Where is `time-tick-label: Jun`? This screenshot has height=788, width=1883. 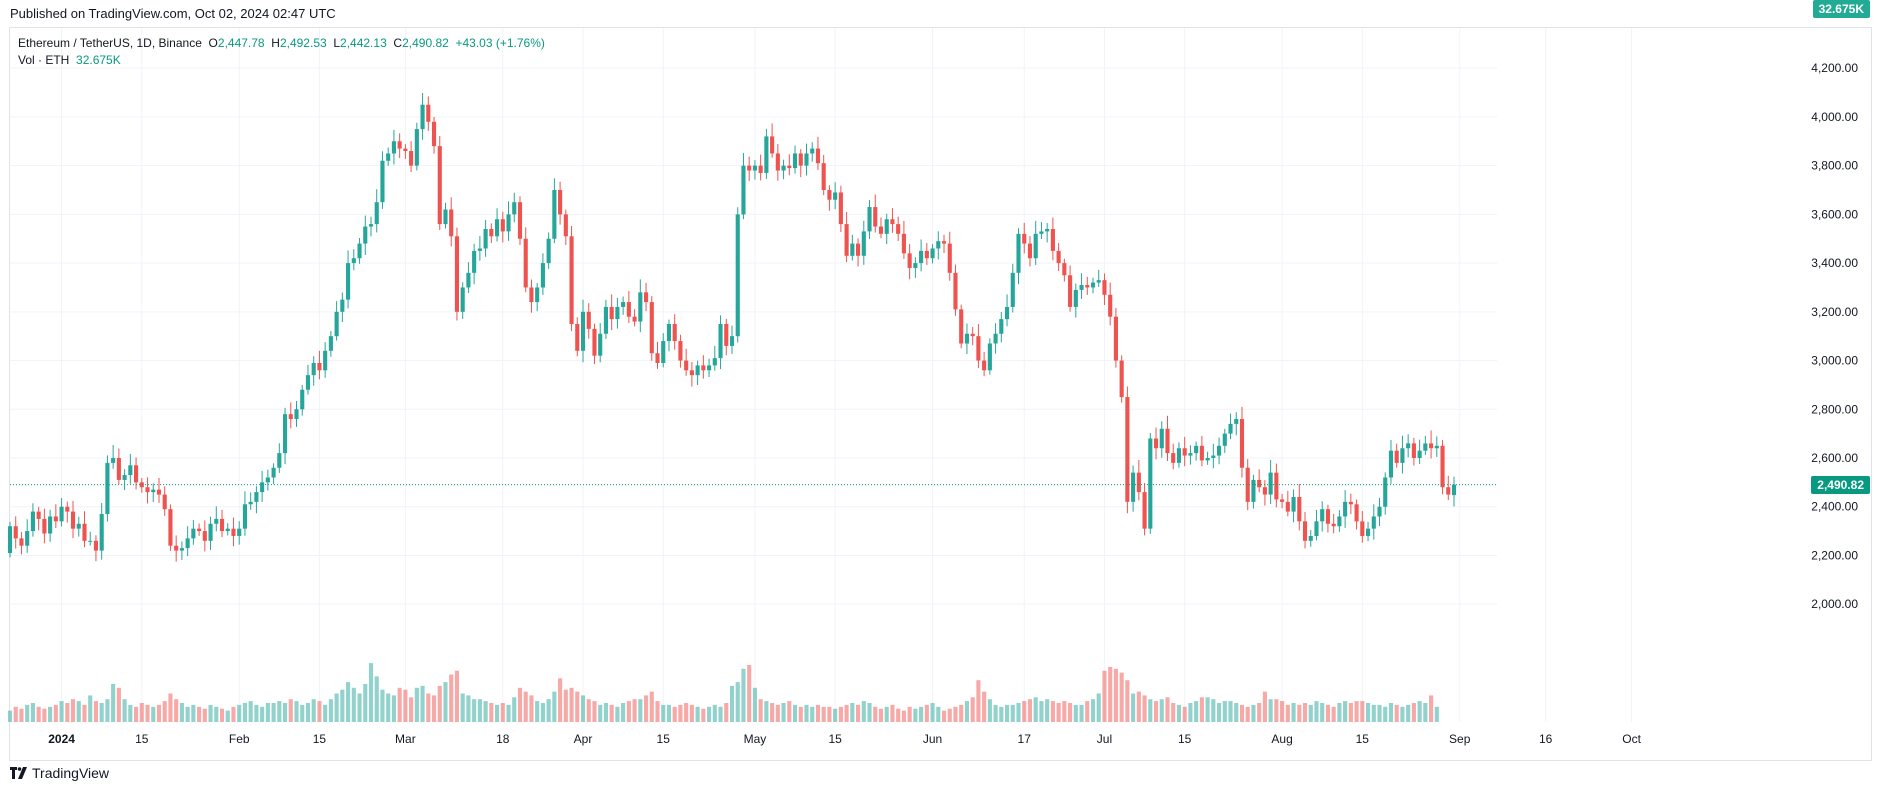
time-tick-label: Jun is located at coordinates (932, 739).